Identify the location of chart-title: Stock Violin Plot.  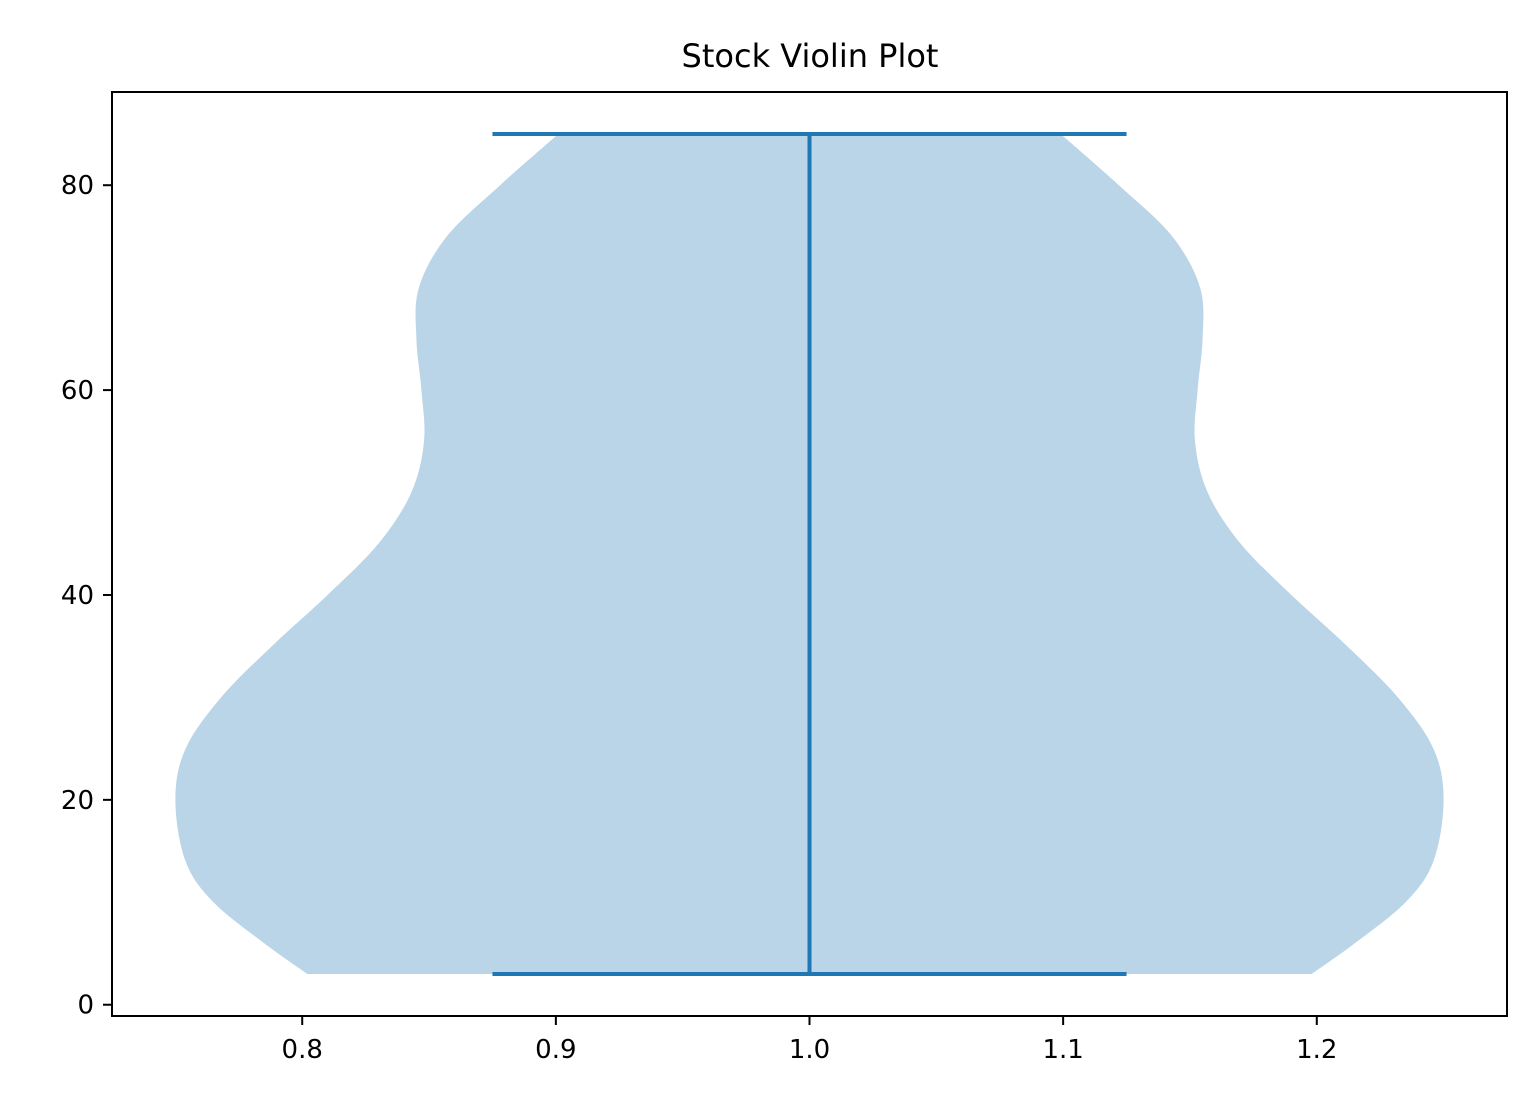
(810, 56).